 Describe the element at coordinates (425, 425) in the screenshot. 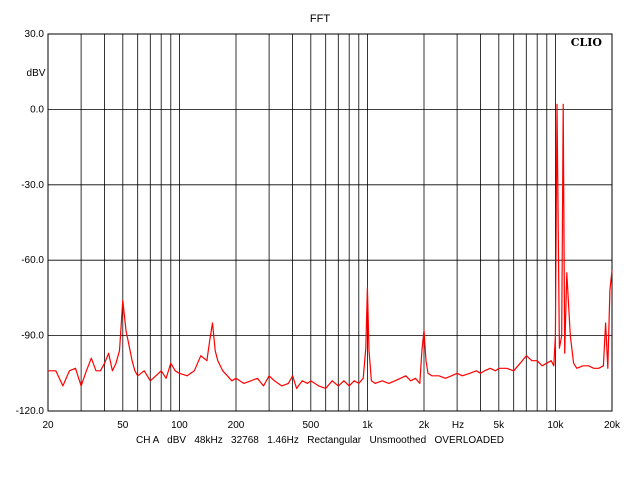

I see `x-tick-label: 2k` at that location.